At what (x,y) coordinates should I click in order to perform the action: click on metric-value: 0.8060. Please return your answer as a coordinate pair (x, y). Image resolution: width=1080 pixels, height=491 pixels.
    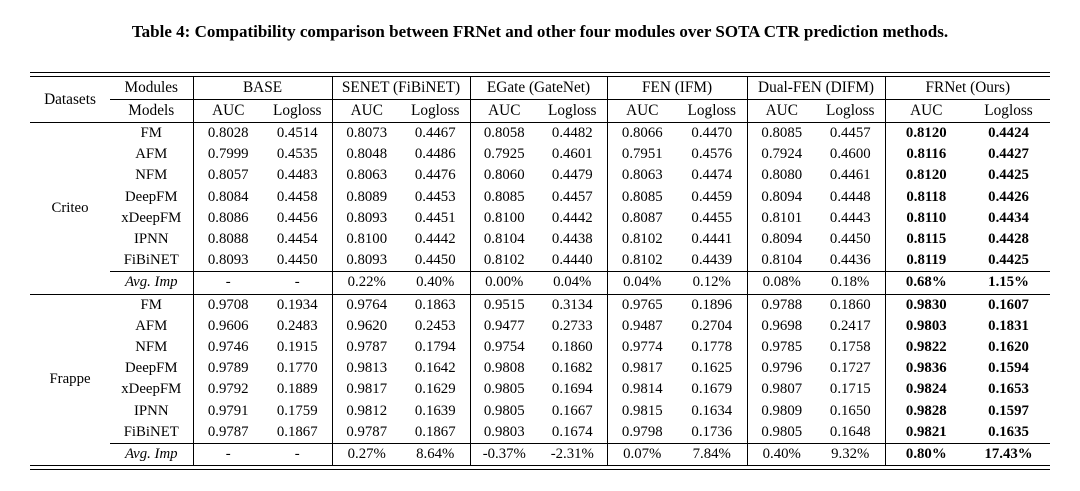
    Looking at the image, I should click on (504, 176).